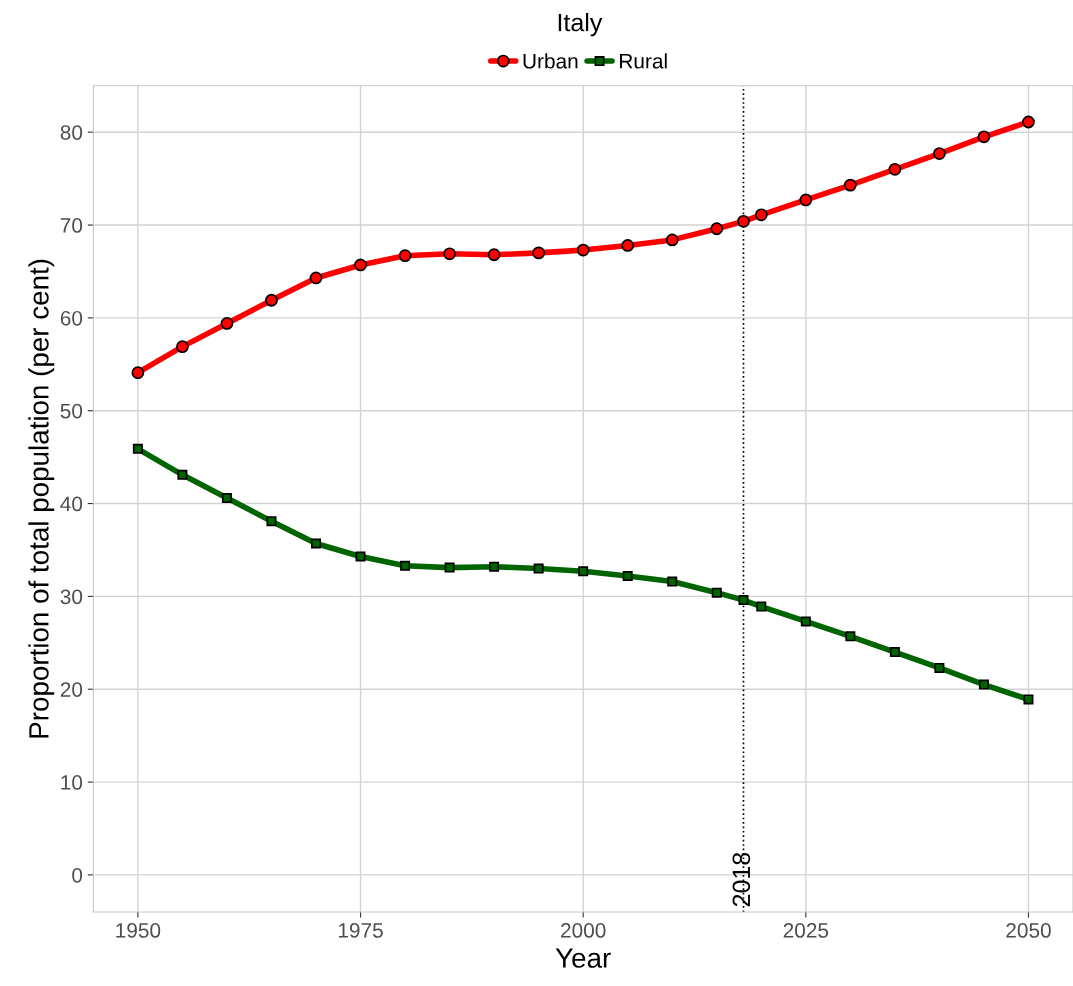  What do you see at coordinates (138, 930) in the screenshot?
I see `x-tick-label: 1950` at bounding box center [138, 930].